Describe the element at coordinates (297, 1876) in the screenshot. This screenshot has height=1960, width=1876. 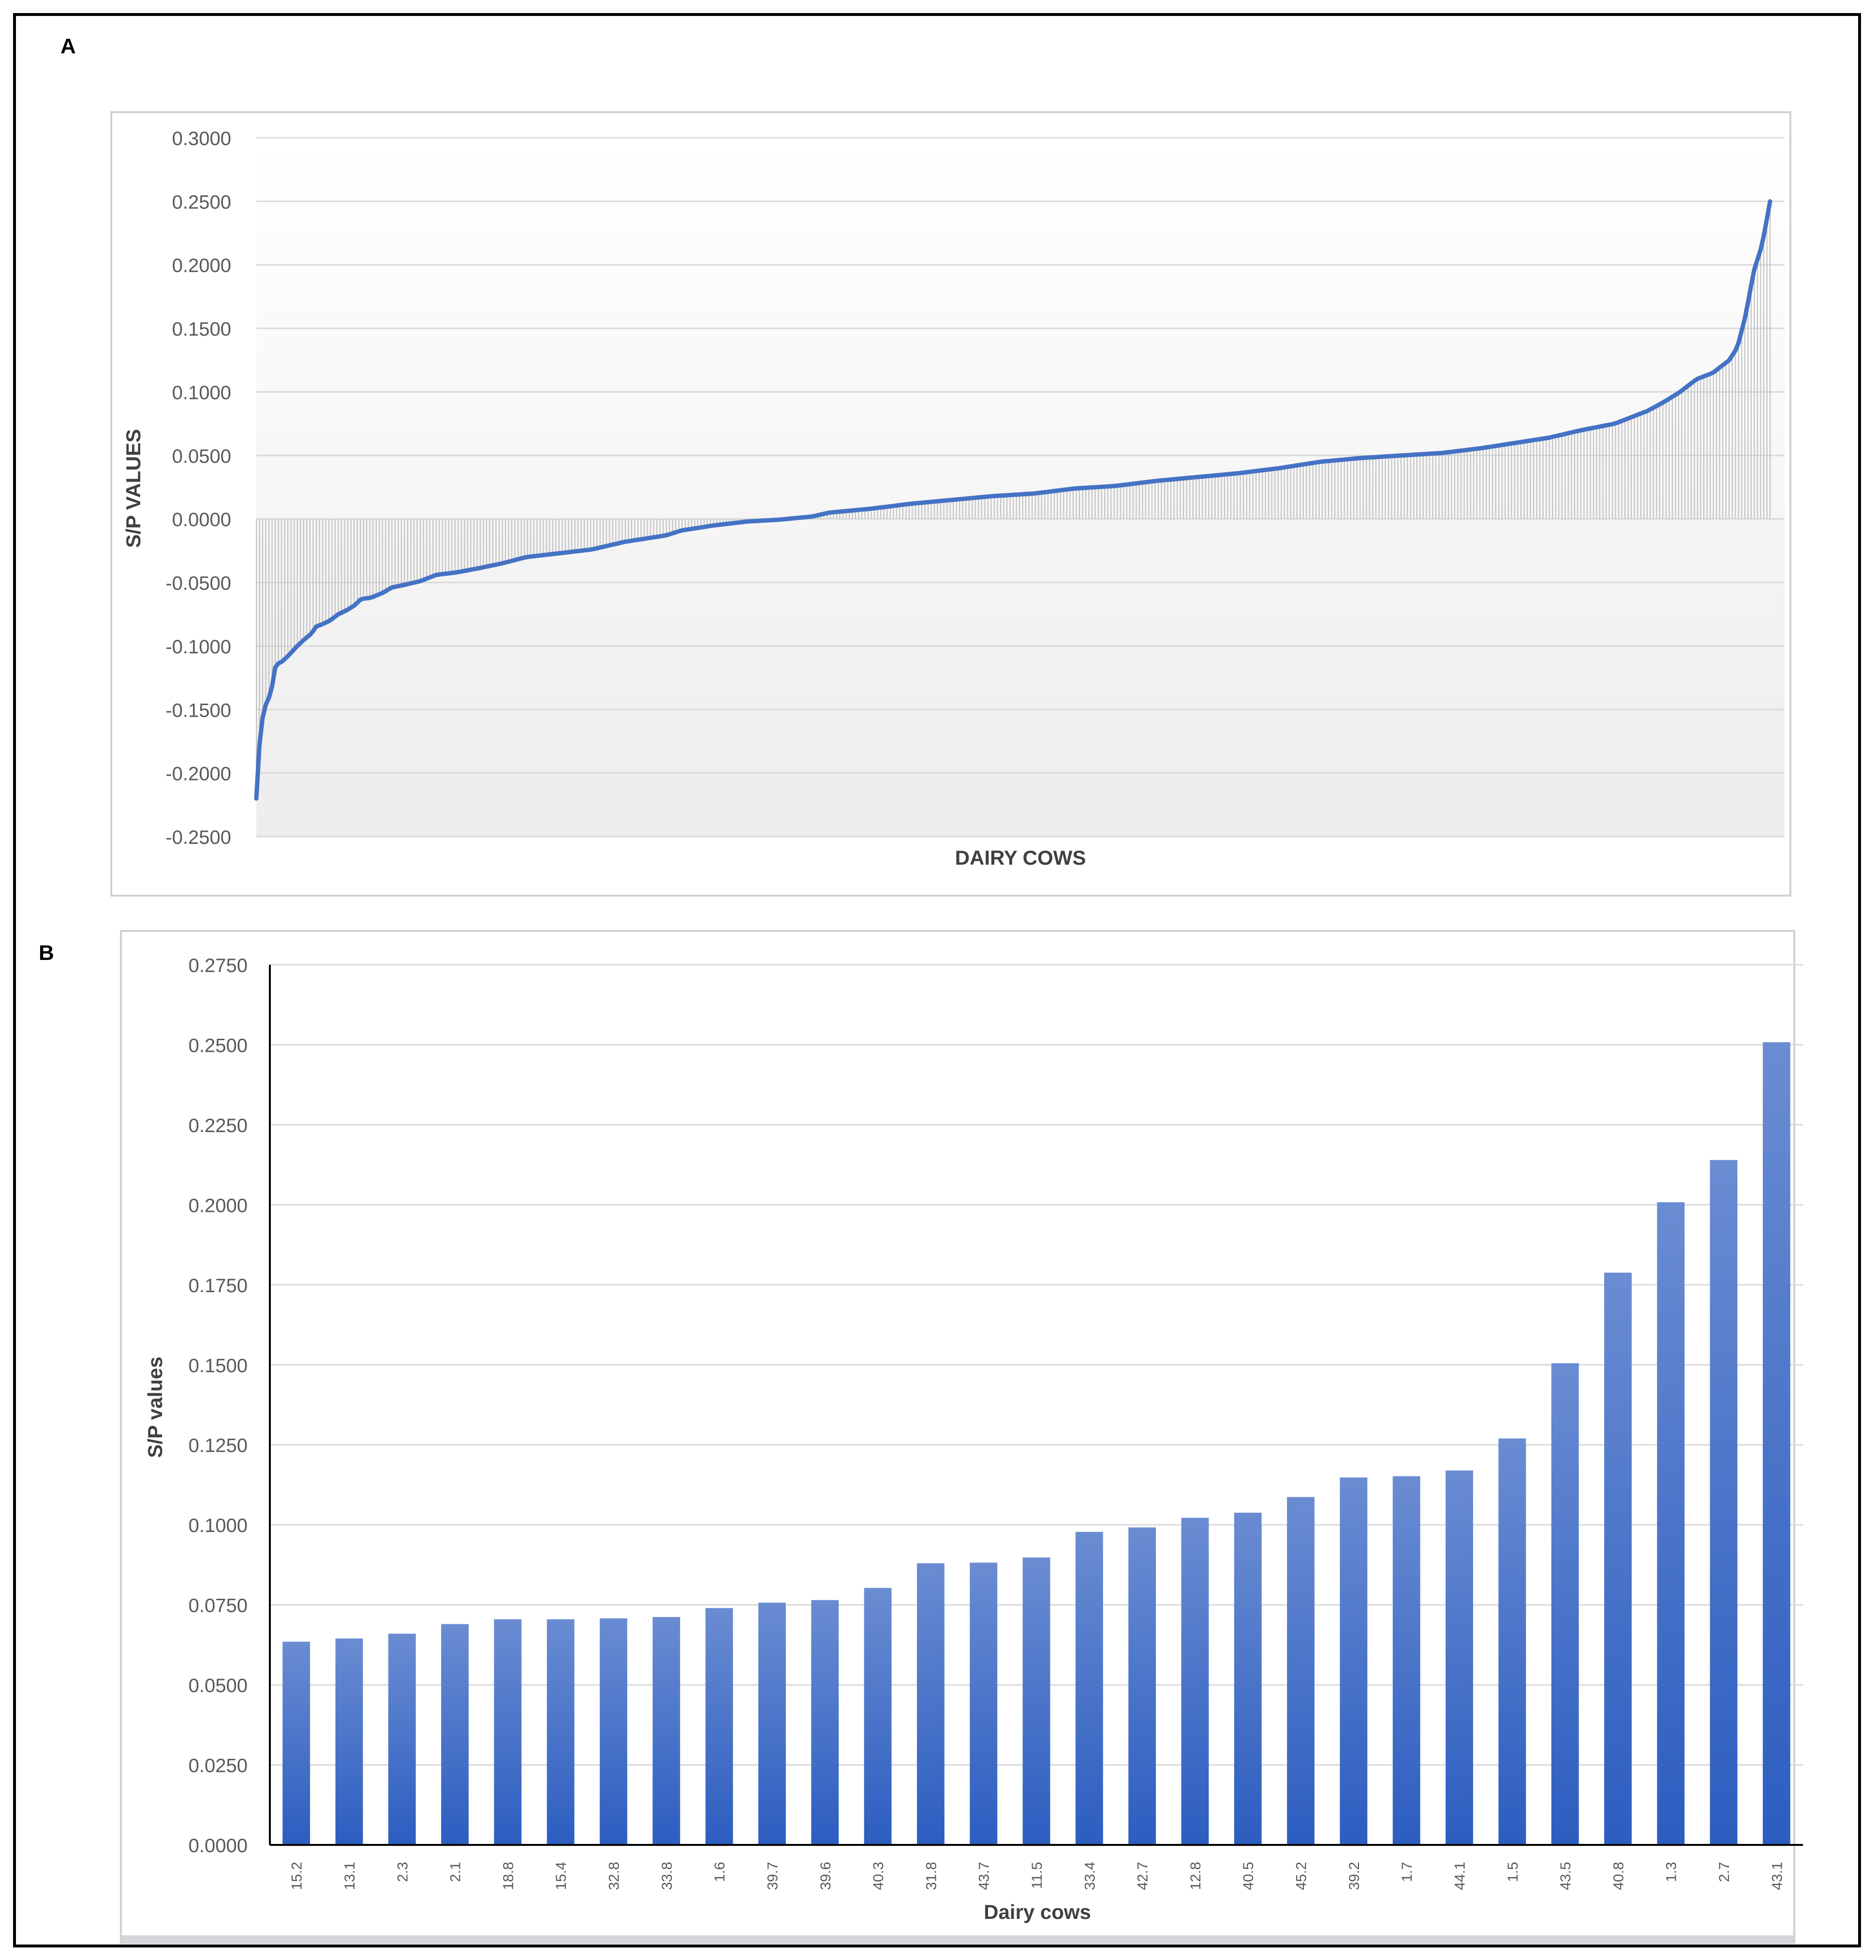
I see `panel-b-x-tick-label: 15.2` at that location.